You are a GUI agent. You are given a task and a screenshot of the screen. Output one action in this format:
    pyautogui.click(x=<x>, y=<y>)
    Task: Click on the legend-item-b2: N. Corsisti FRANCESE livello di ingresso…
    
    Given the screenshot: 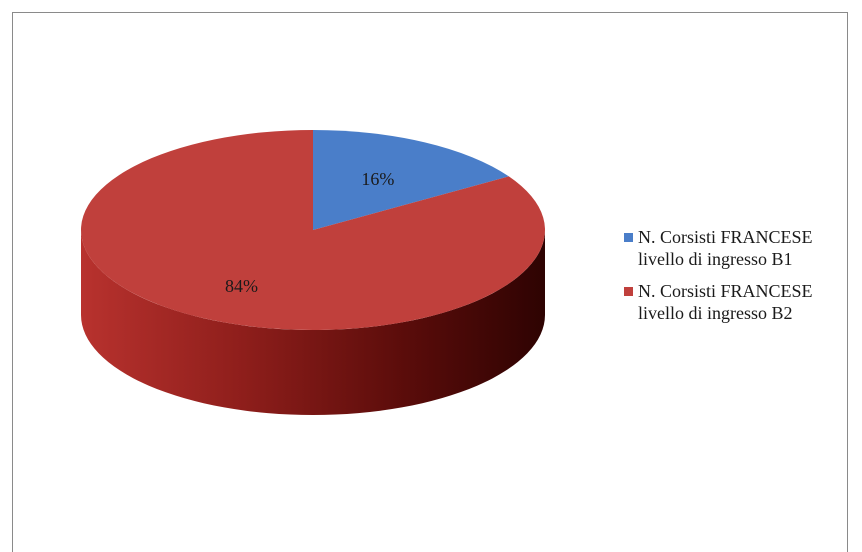 What is the action you would take?
    pyautogui.click(x=739, y=302)
    